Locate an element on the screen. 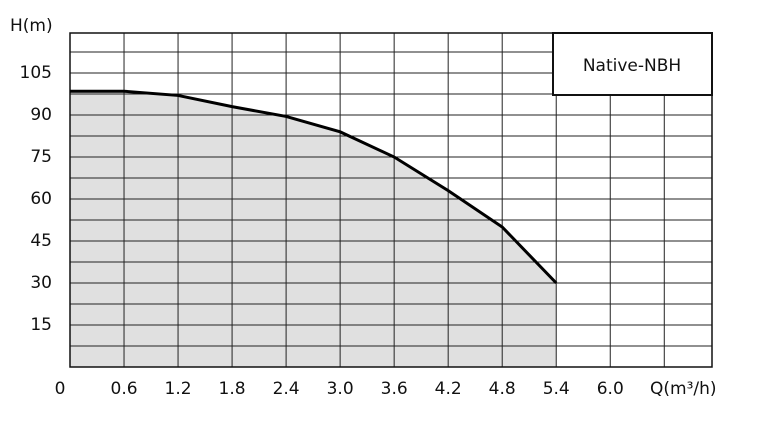 The height and width of the screenshot is (431, 761). x-tick-label: 2.4 is located at coordinates (286, 389).